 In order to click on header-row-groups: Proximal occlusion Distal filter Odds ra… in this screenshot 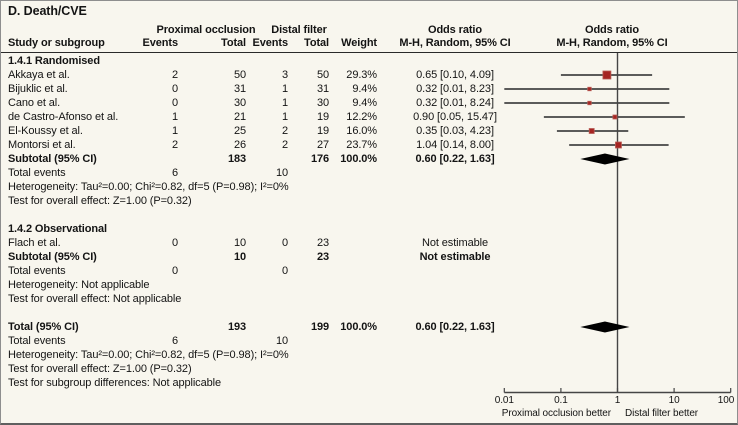, I will do `click(369, 30)`.